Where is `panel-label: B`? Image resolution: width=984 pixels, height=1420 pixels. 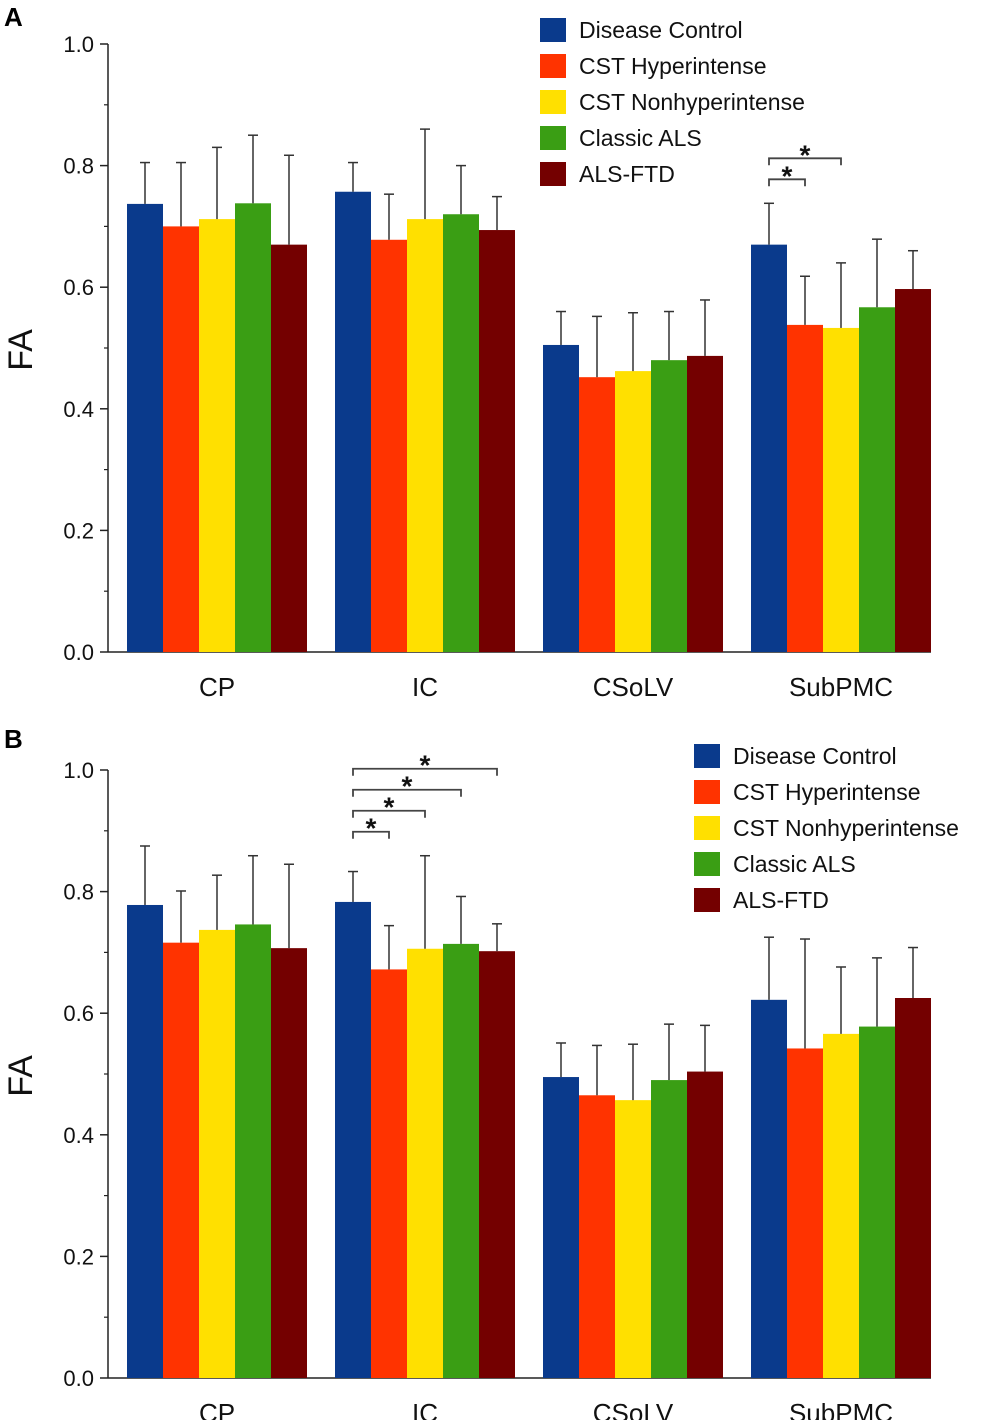
panel-label: B is located at coordinates (13, 739).